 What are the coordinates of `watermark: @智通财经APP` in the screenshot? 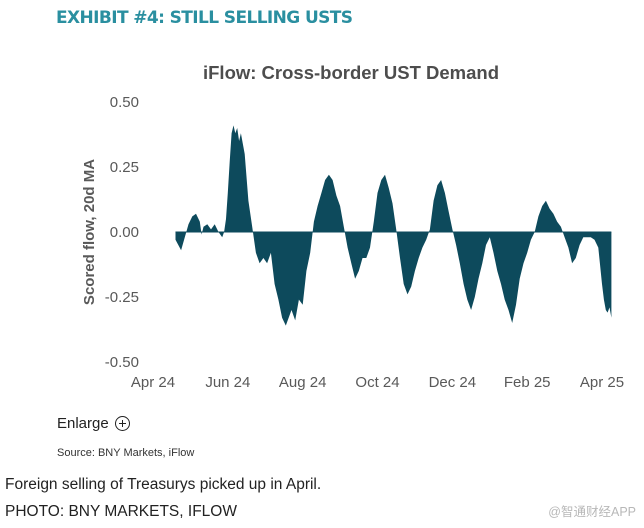 It's located at (592, 510).